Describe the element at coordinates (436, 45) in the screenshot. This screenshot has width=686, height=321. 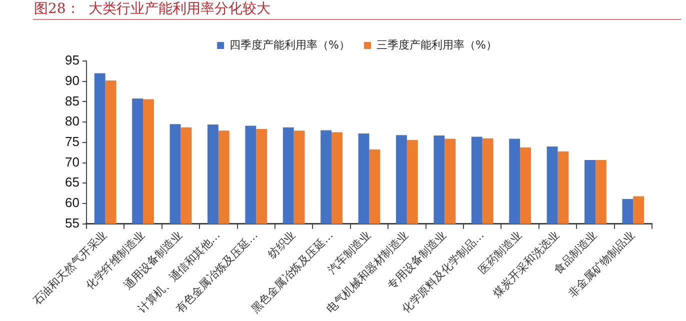
I see `legend-label: 三季度产能利用率（%）` at that location.